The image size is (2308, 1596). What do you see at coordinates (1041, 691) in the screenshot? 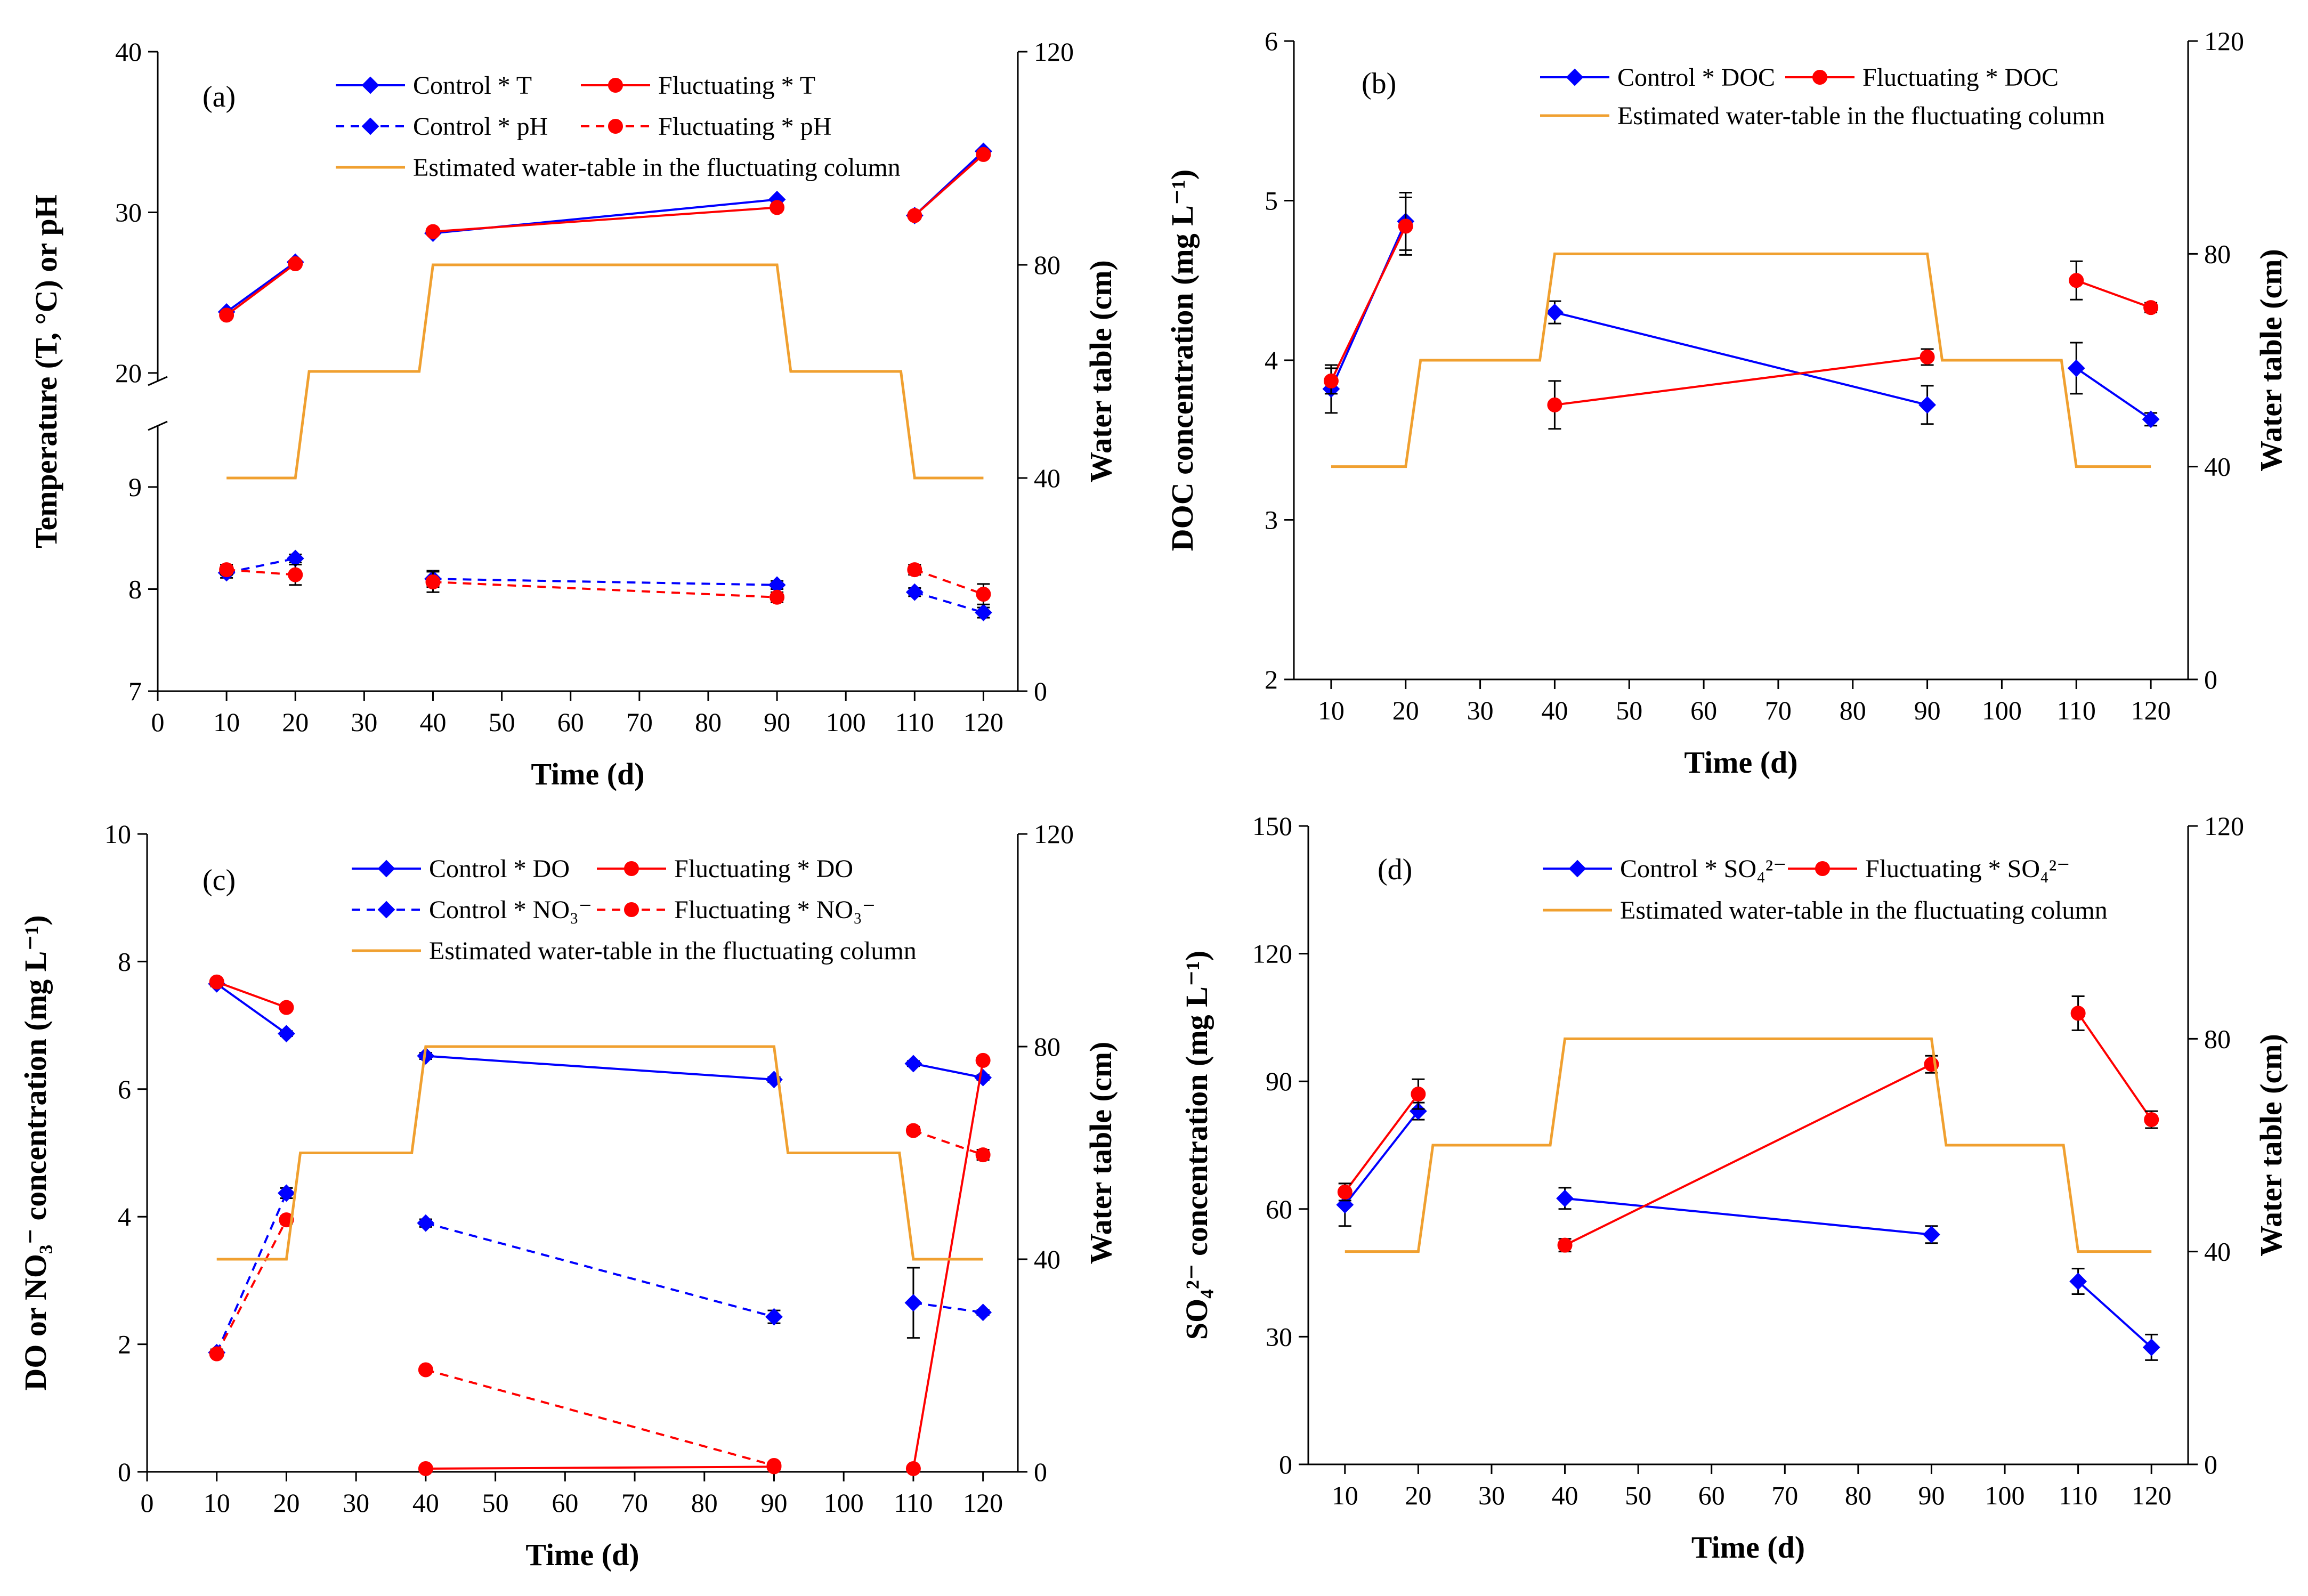
I see `y2-tick-label: 0` at bounding box center [1041, 691].